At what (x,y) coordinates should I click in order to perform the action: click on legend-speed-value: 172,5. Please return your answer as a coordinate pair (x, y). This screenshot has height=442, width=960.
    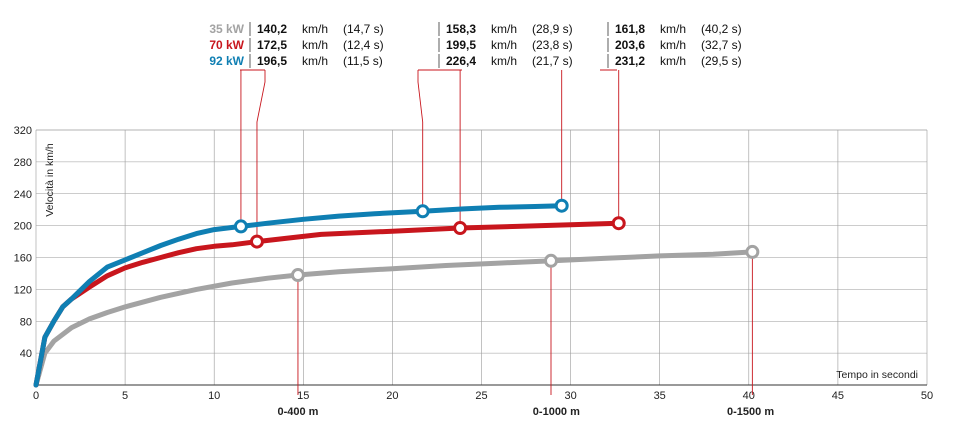
    Looking at the image, I should click on (272, 45).